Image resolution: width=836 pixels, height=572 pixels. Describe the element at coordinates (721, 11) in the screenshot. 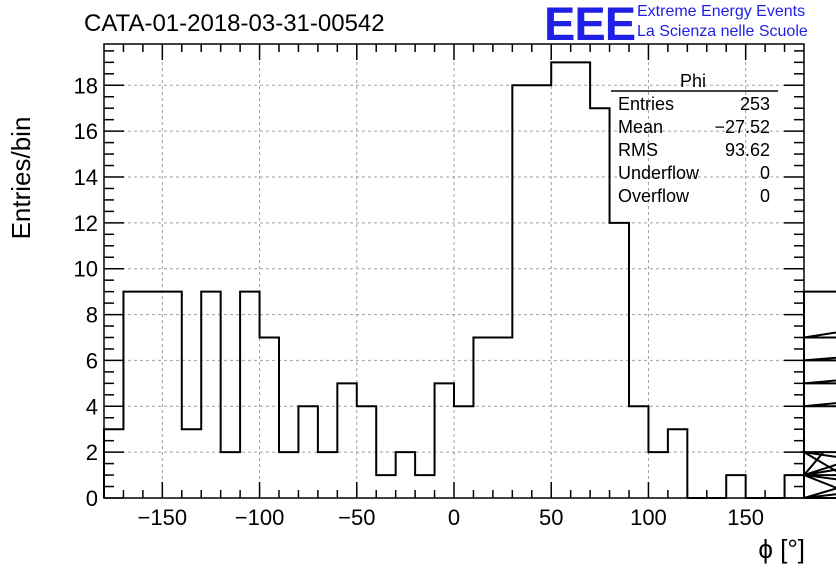

I see `logo-line-1: Extreme Energy Events` at that location.